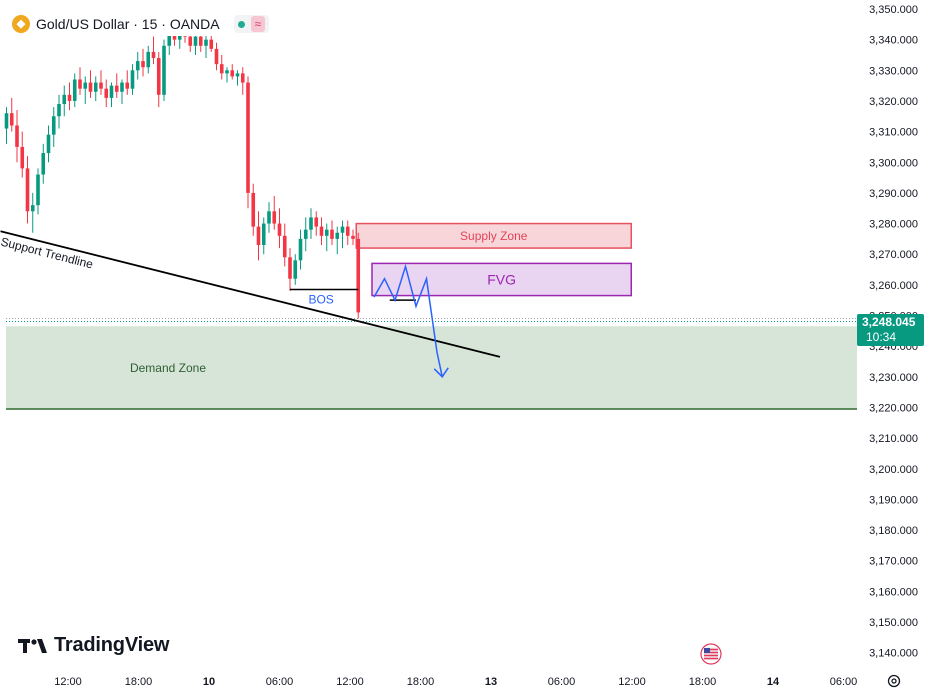 The image size is (928, 694). What do you see at coordinates (128, 24) in the screenshot?
I see `symbol-title: Gold/US Dollar · 15 · OANDA` at bounding box center [128, 24].